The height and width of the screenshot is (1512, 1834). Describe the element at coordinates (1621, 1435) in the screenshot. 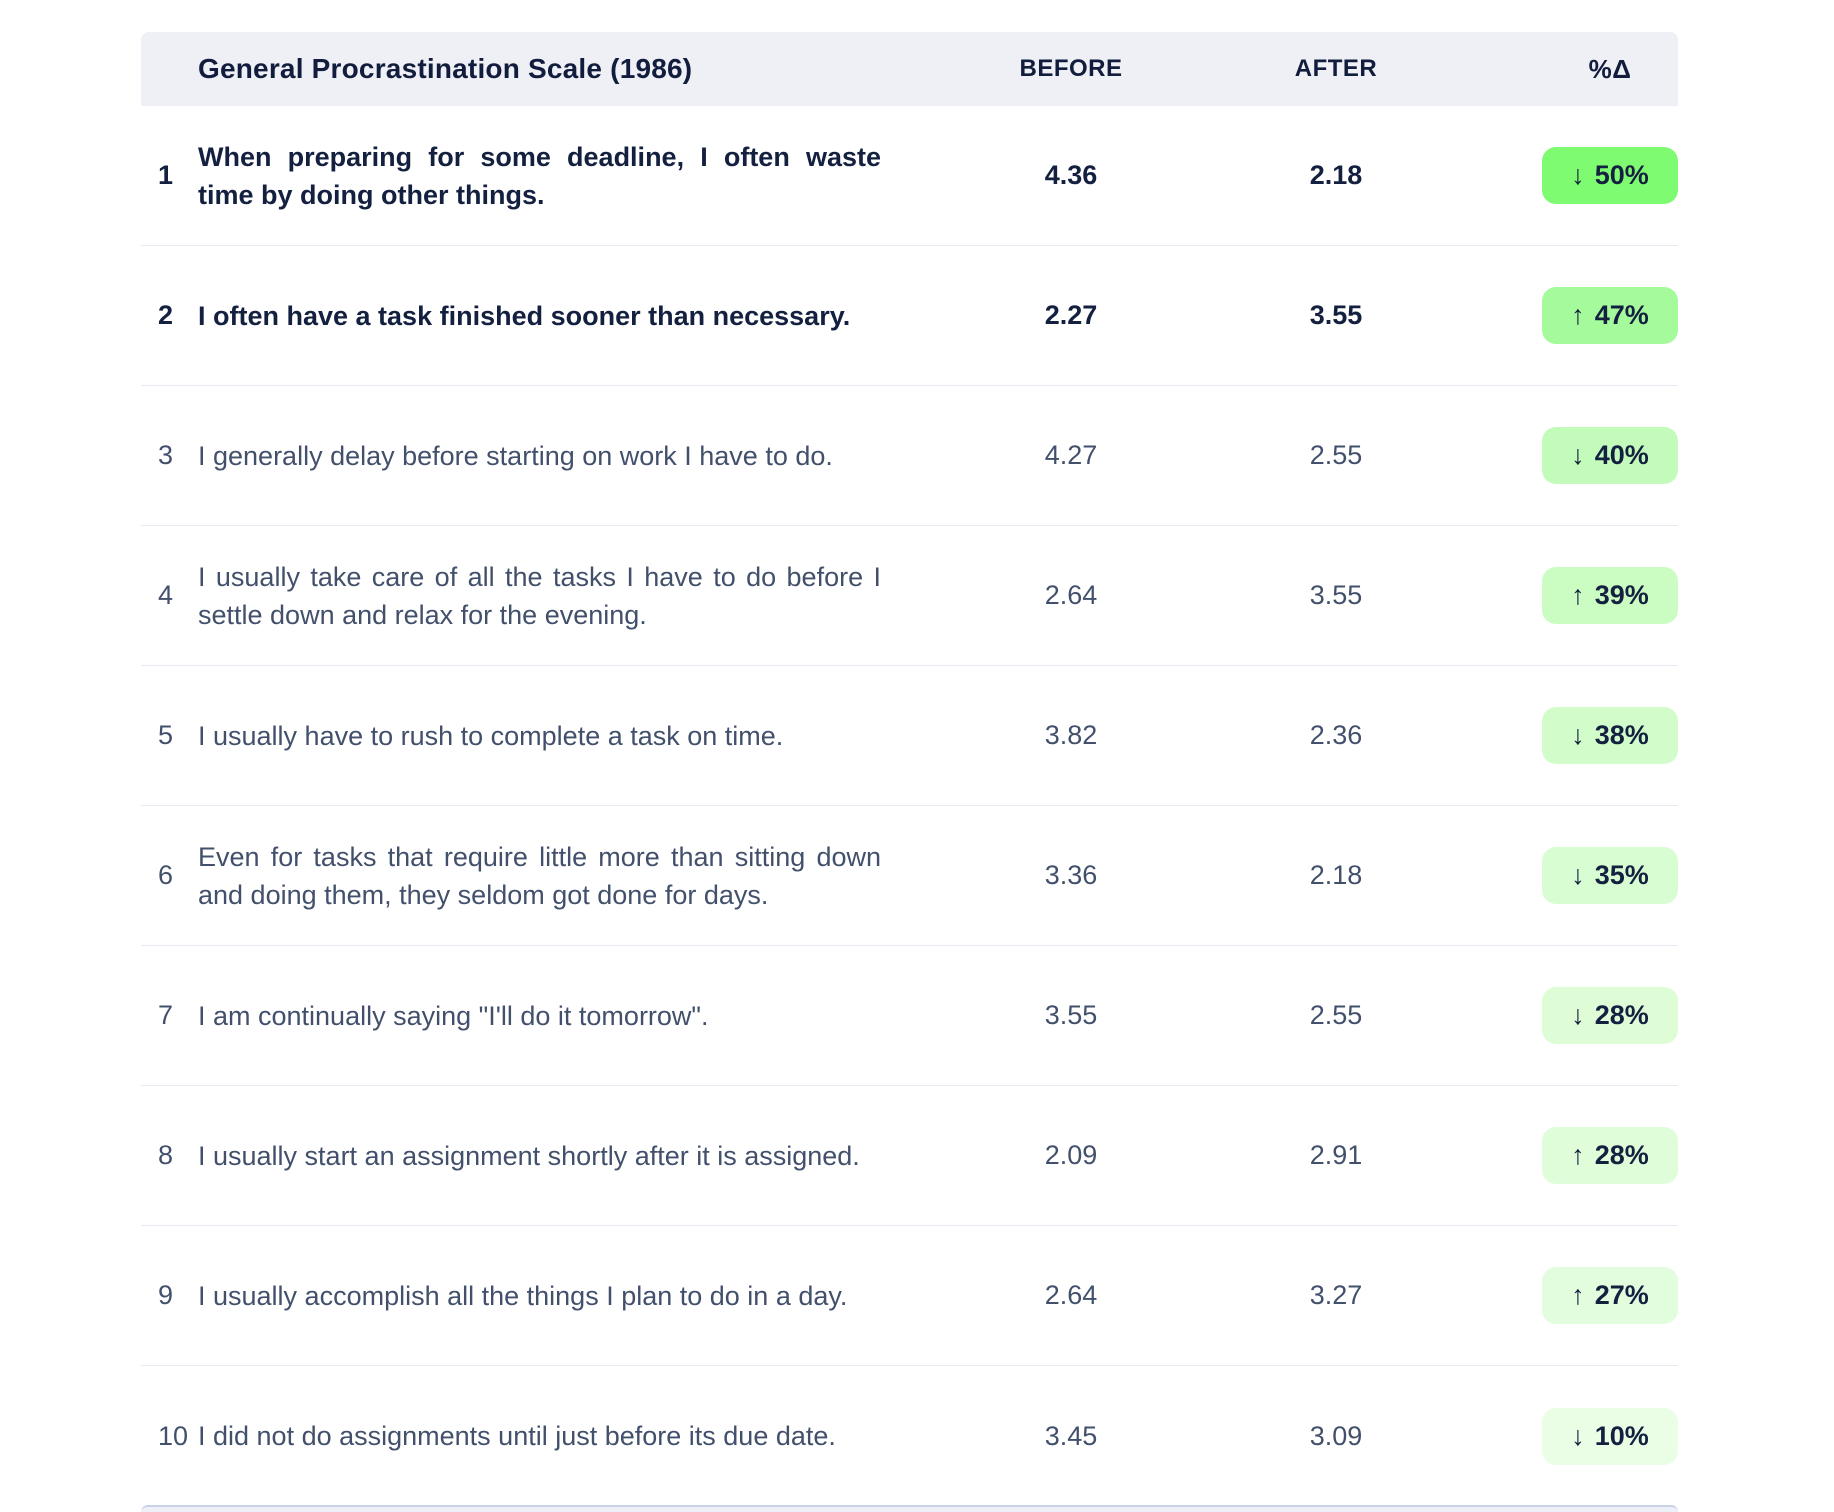

I see `delta-value: 10%` at that location.